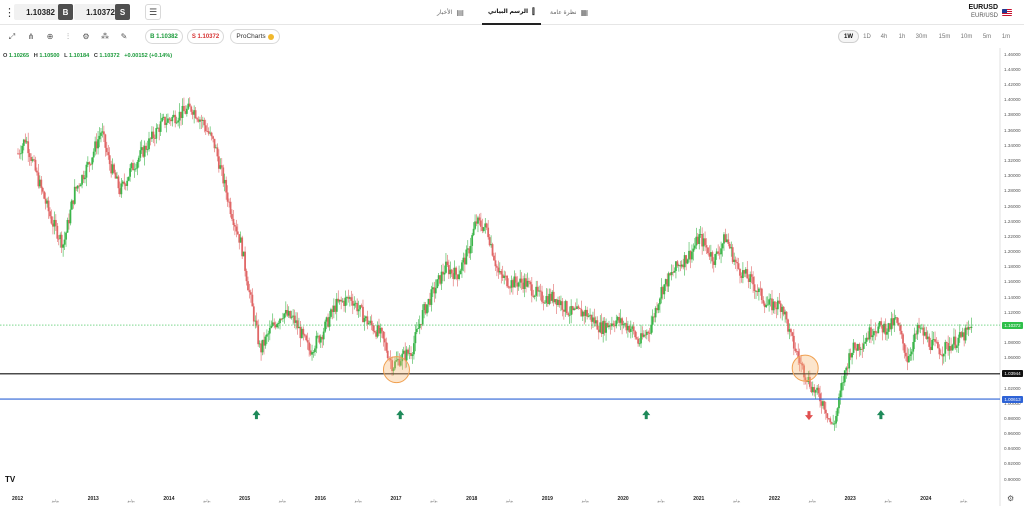 The width and height of the screenshot is (1024, 506). Describe the element at coordinates (884, 36) in the screenshot. I see `timeframe-4h: 4h` at that location.